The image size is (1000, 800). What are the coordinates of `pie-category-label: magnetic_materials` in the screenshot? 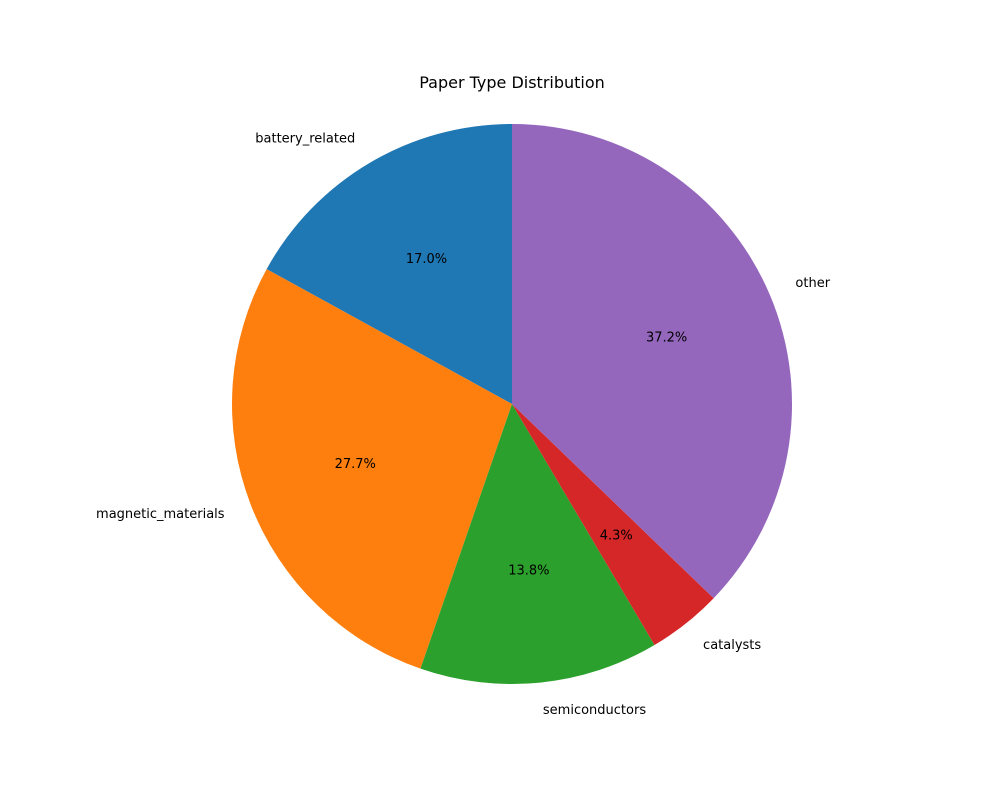 It's located at (160, 514).